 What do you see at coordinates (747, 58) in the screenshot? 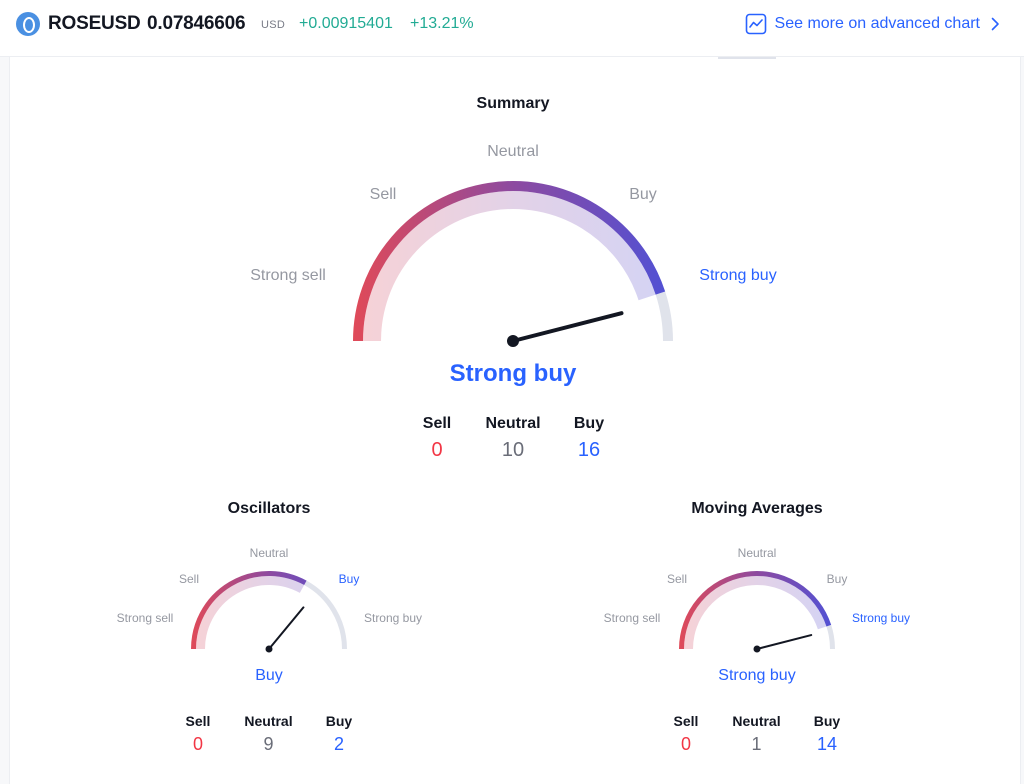
I see `panel-tab-indicator` at bounding box center [747, 58].